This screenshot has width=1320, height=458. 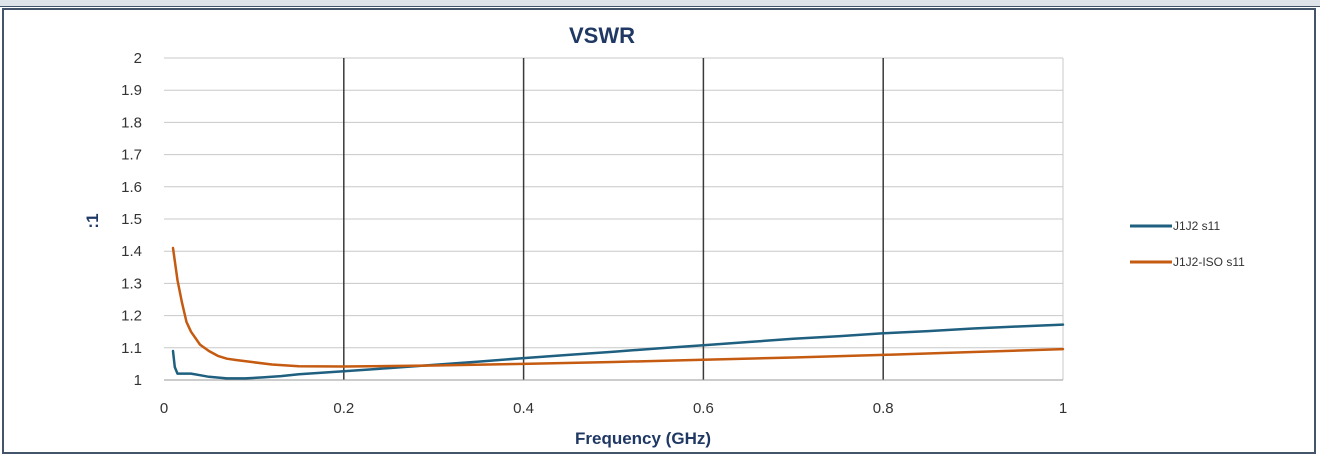 What do you see at coordinates (131, 316) in the screenshot?
I see `y-tick-label: 1.2` at bounding box center [131, 316].